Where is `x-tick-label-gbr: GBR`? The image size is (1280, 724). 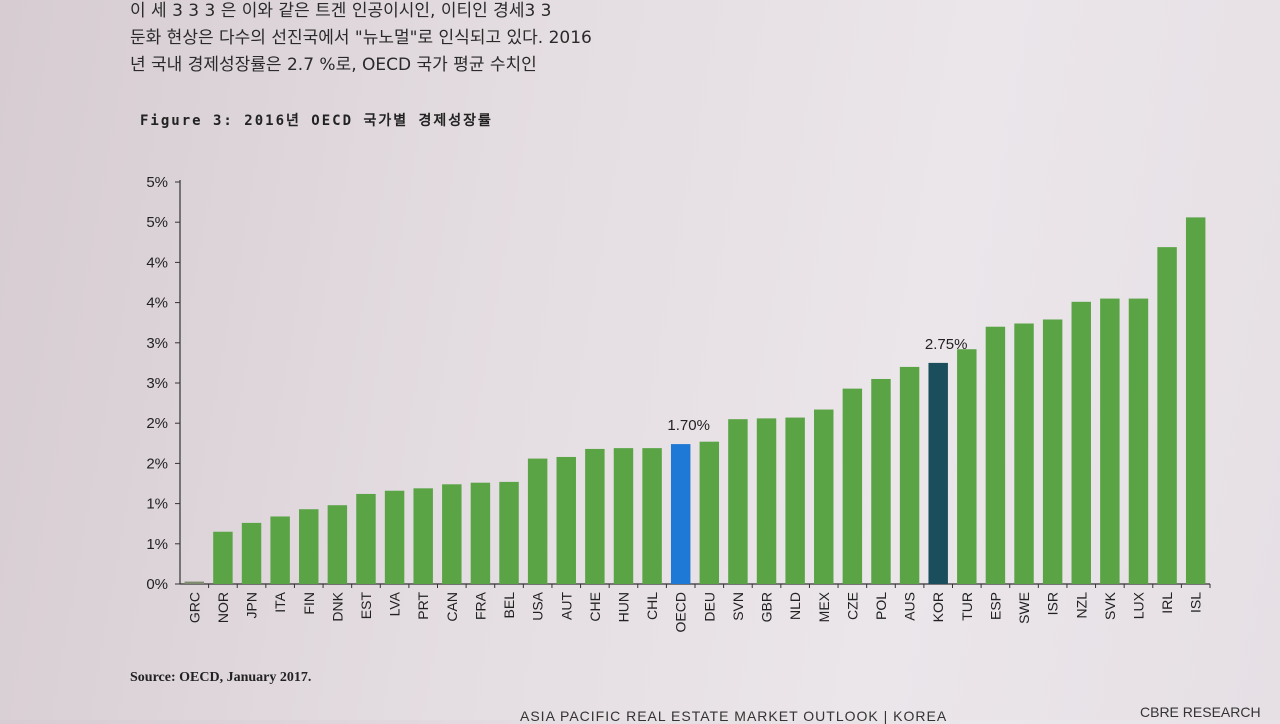
x-tick-label-gbr: GBR is located at coordinates (767, 607).